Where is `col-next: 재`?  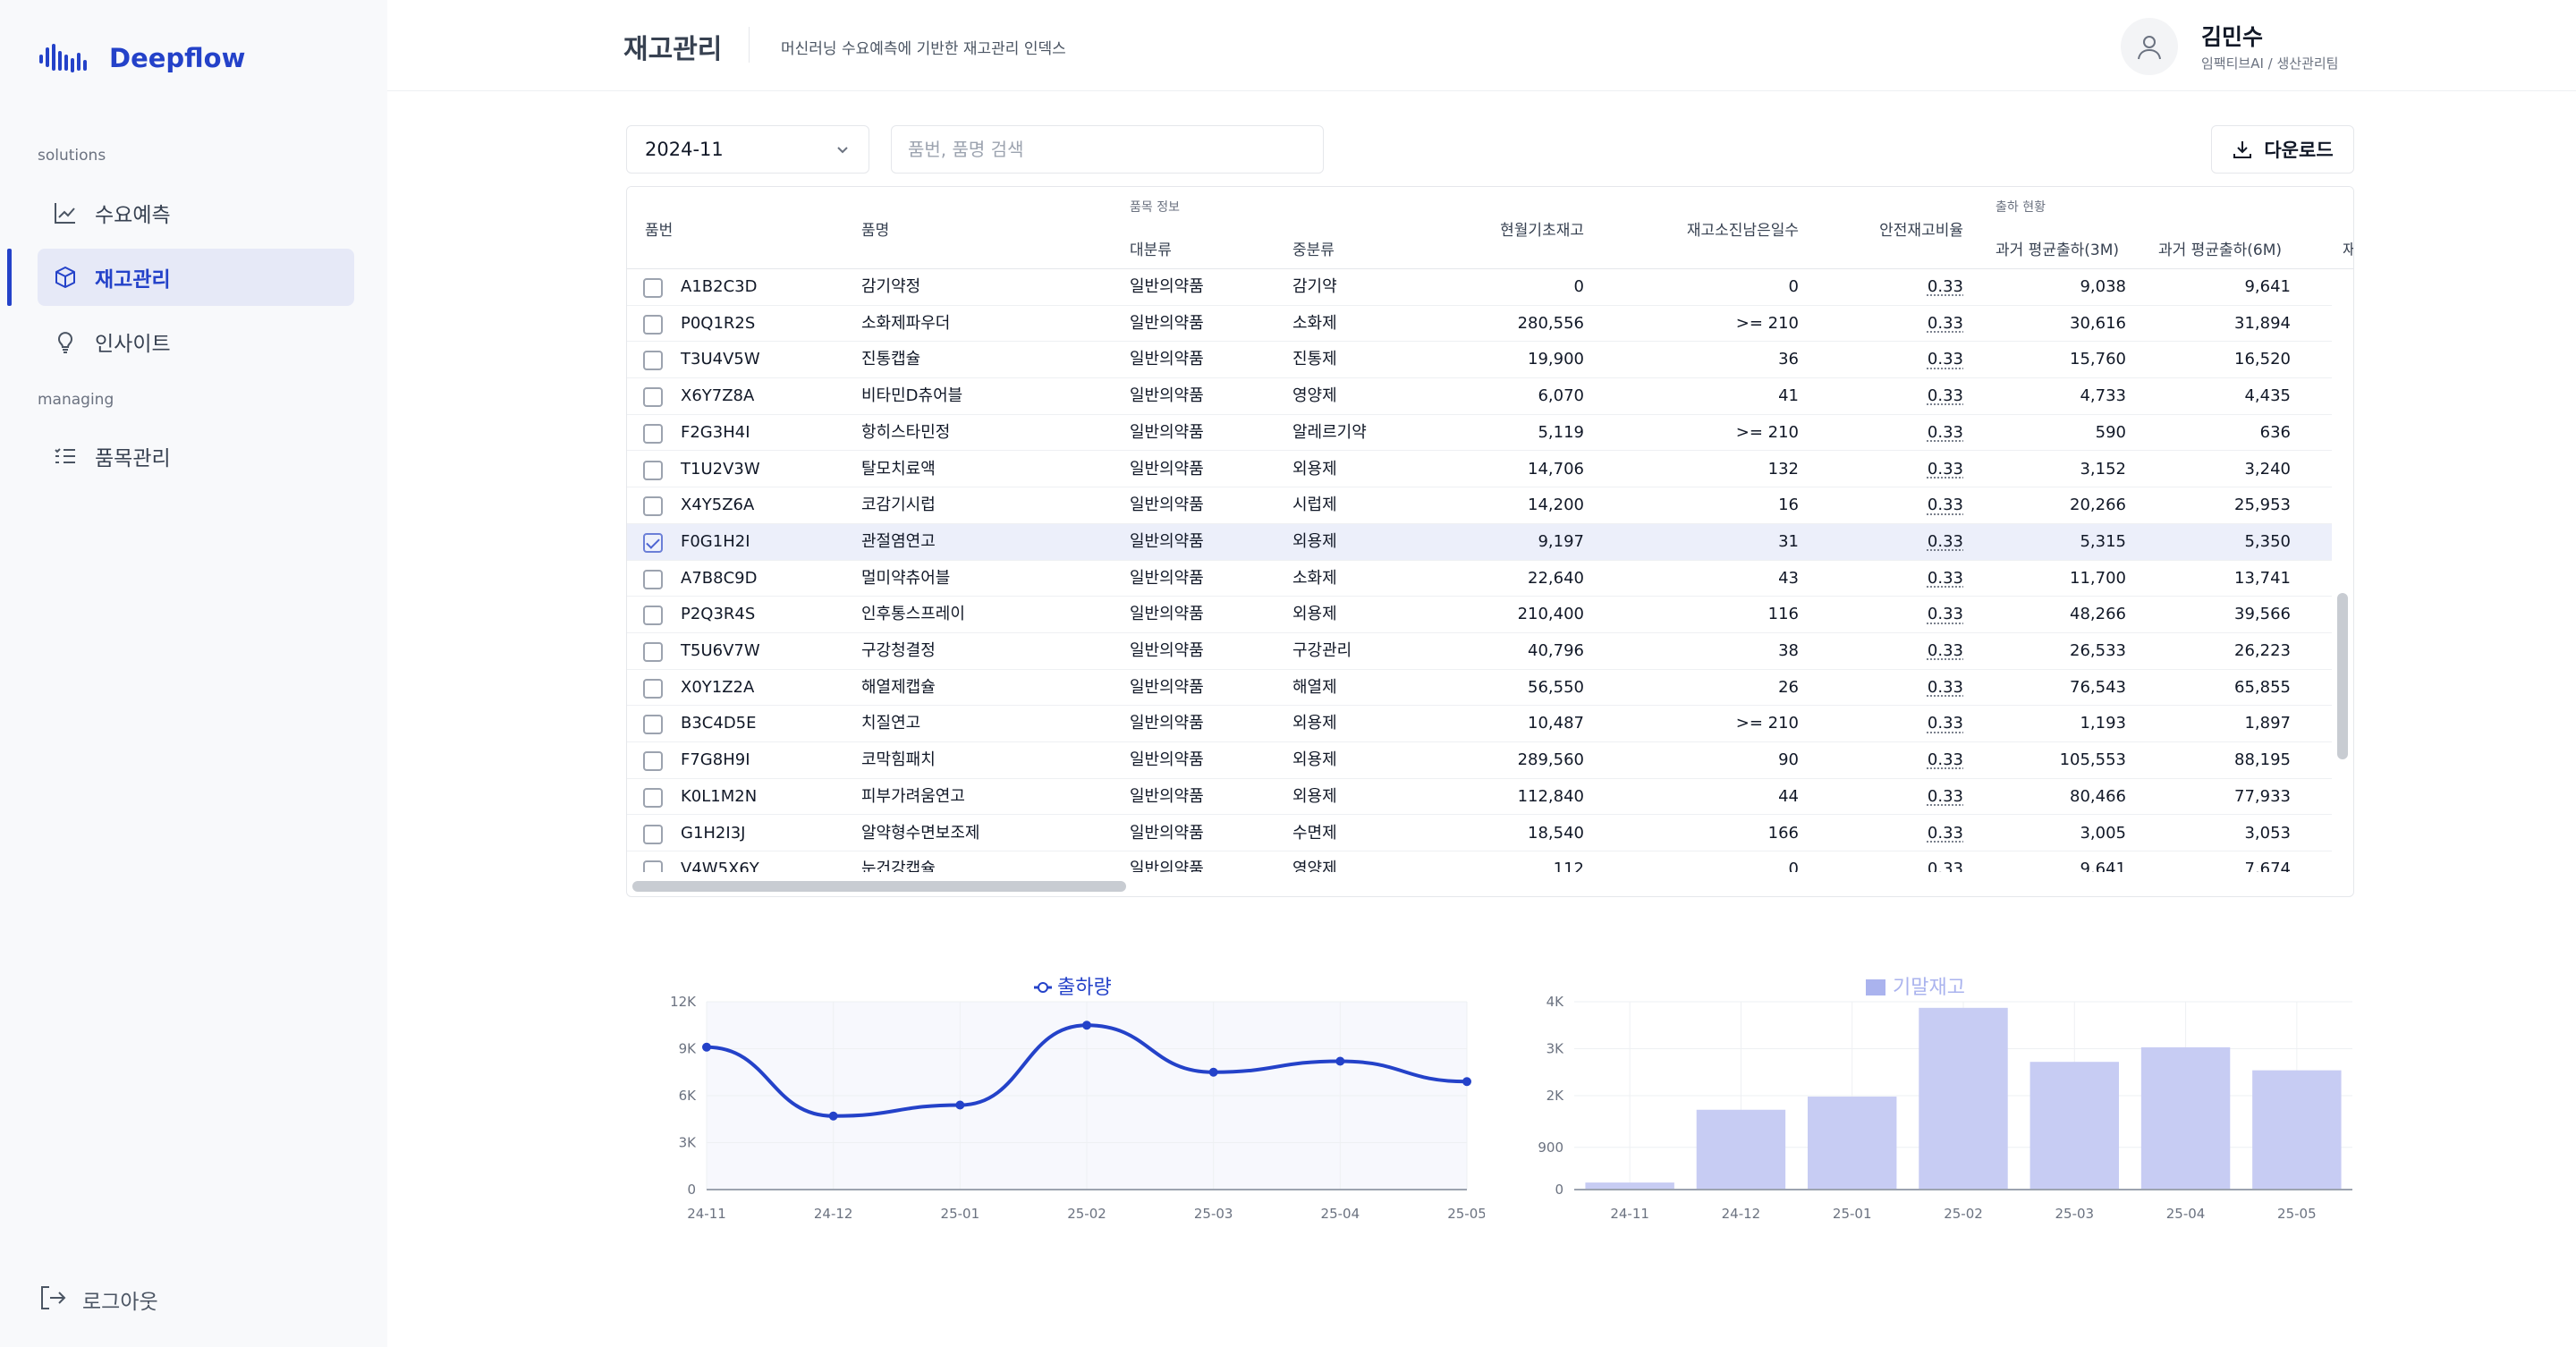
col-next: 재 is located at coordinates (2348, 248).